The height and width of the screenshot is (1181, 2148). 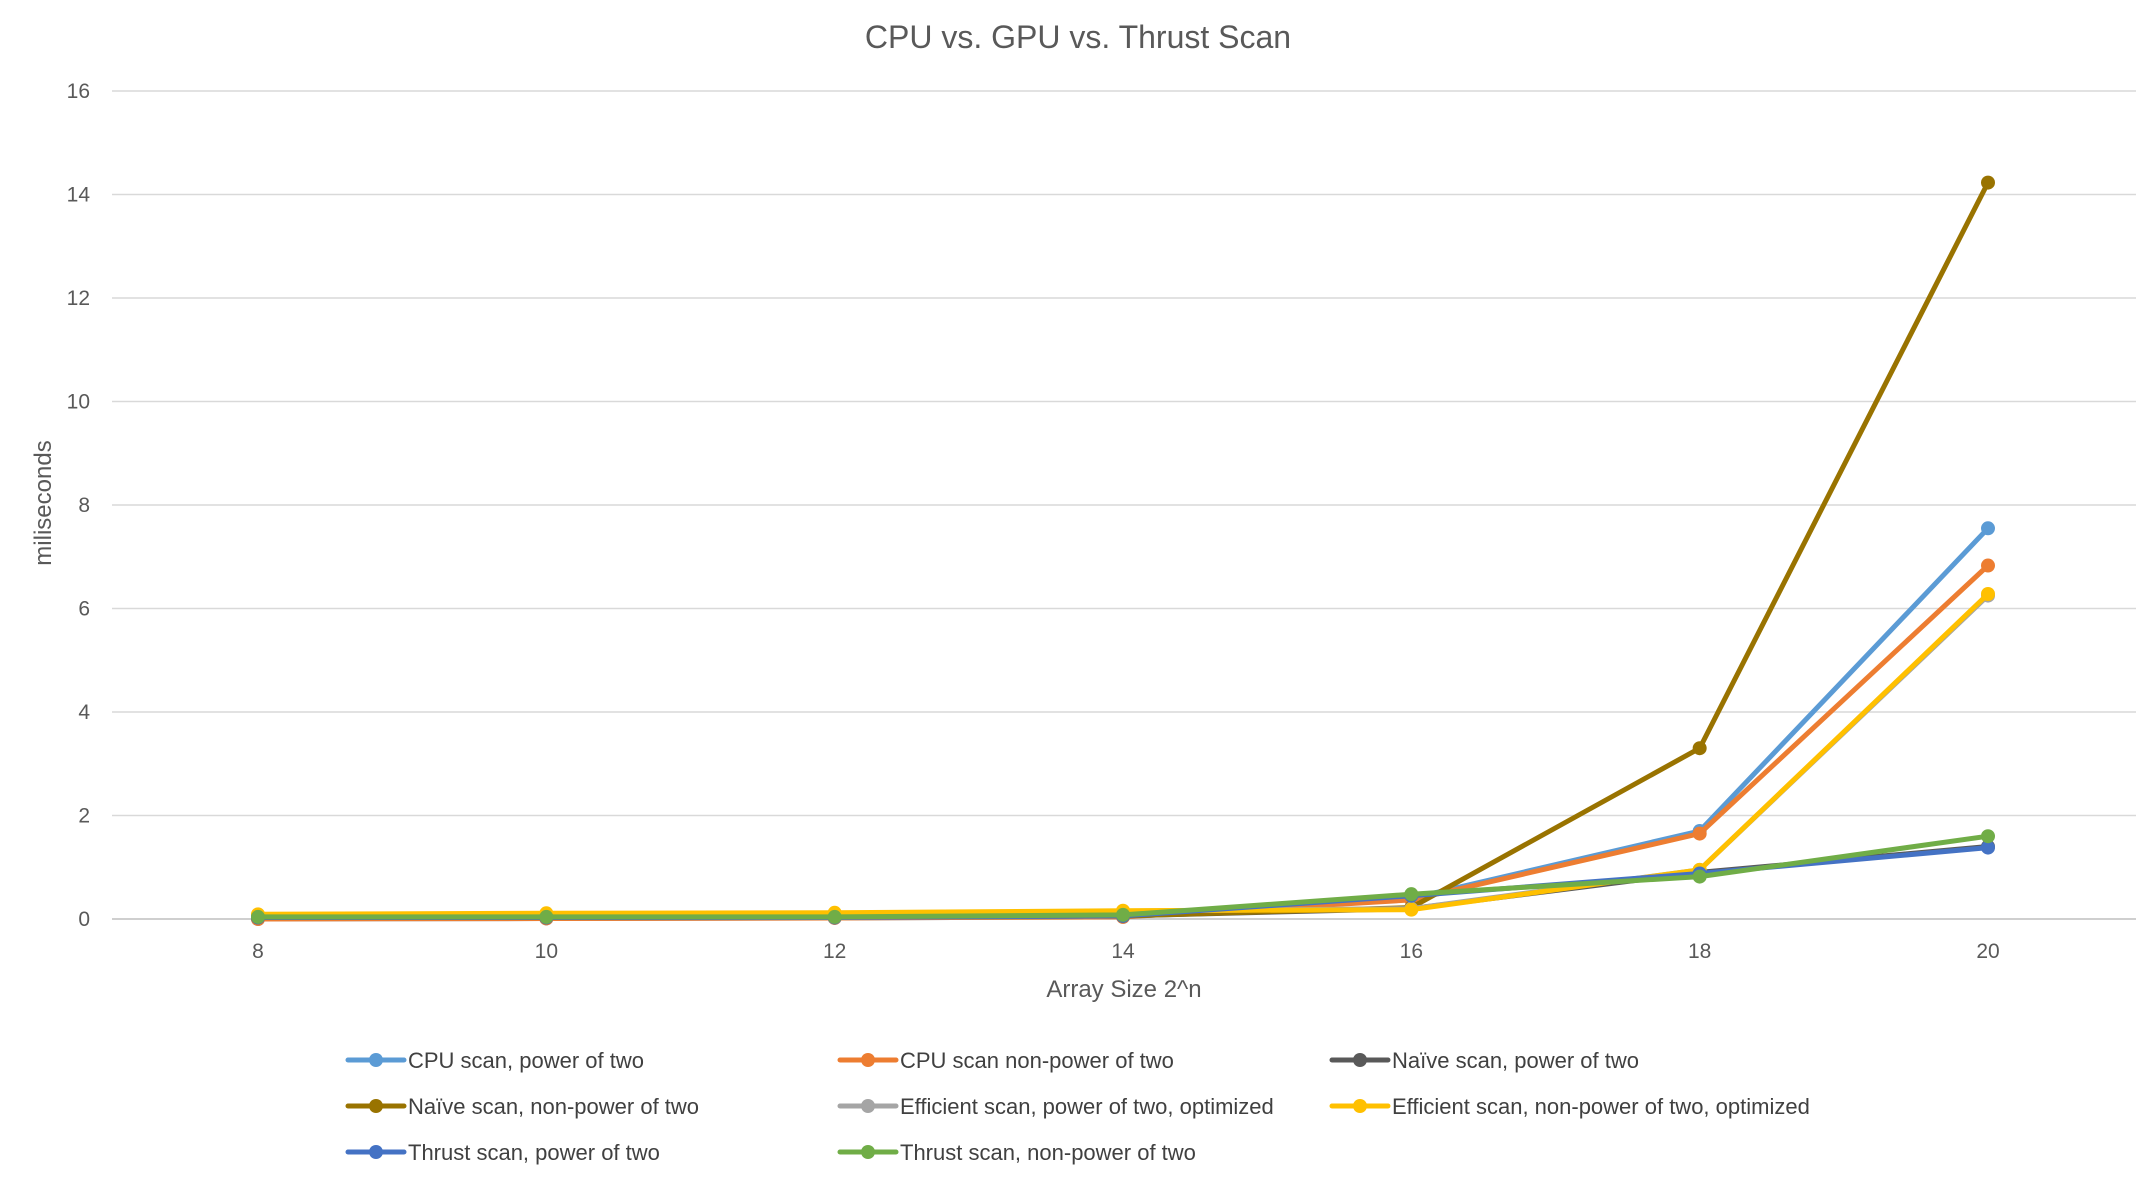 What do you see at coordinates (84, 919) in the screenshot?
I see `y-tick-label: 0` at bounding box center [84, 919].